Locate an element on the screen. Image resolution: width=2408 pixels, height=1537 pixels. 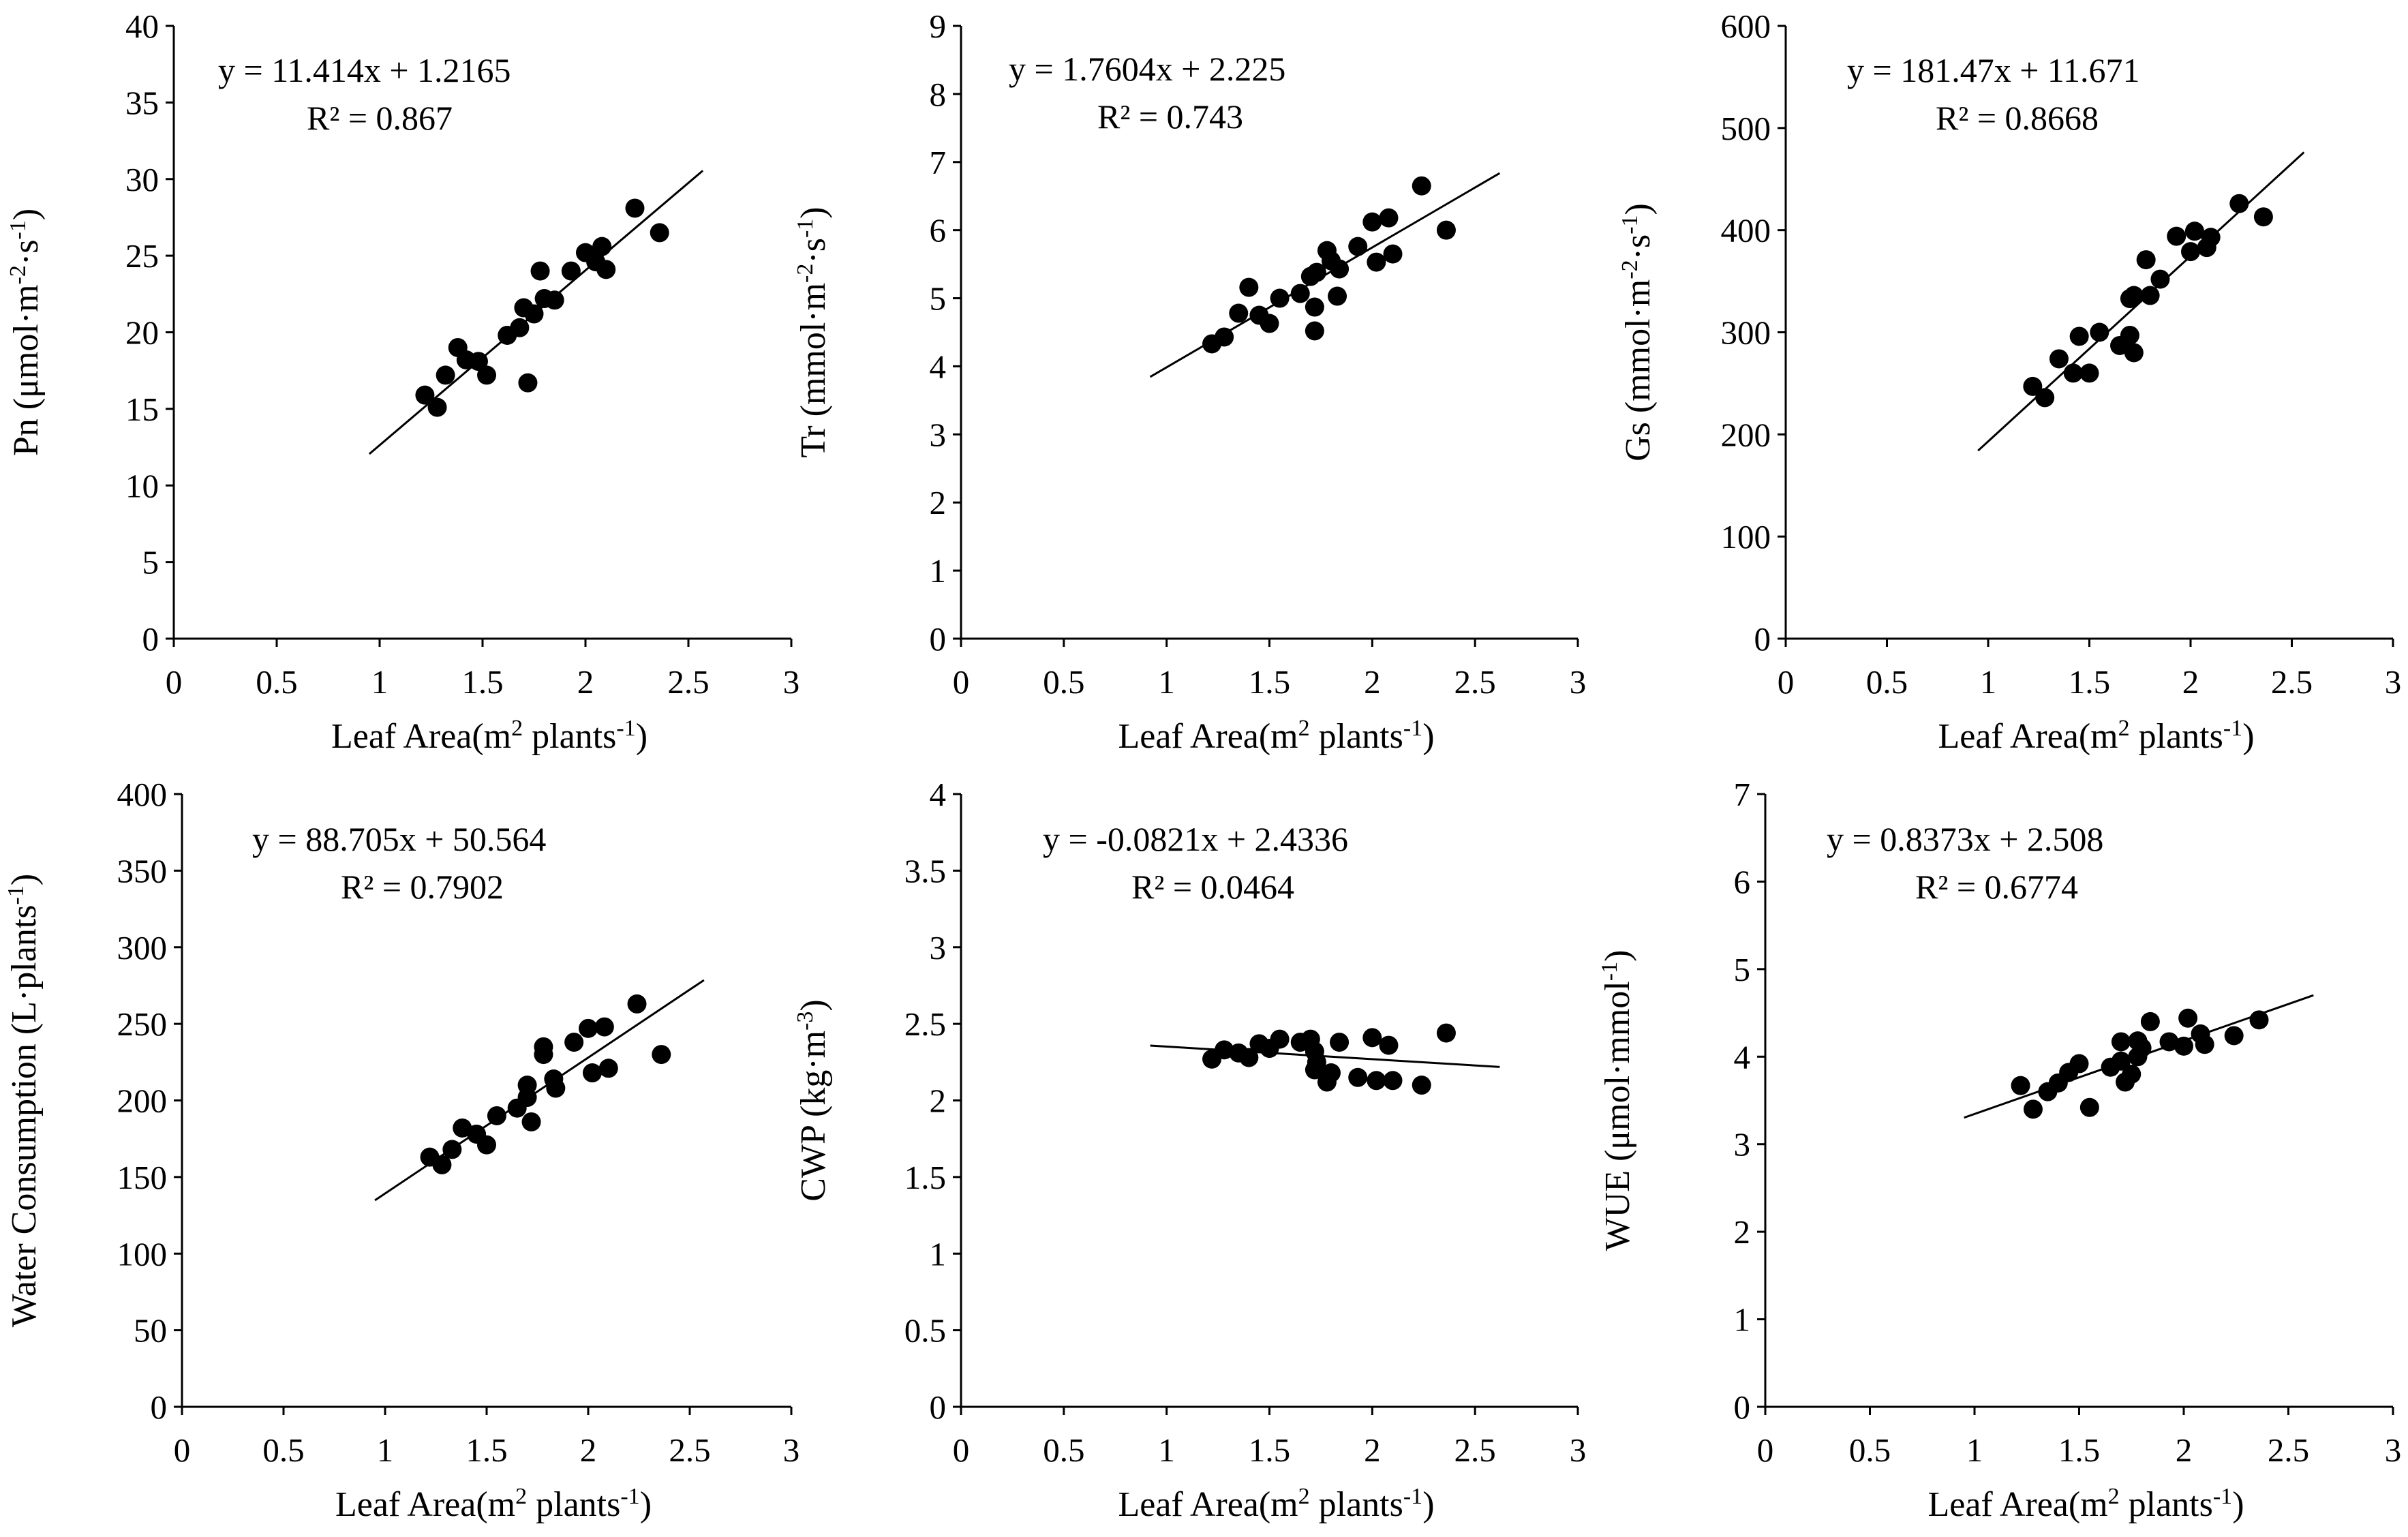
y-axis-title: Water Consumption (L·plants-1) is located at coordinates (23, 1100).